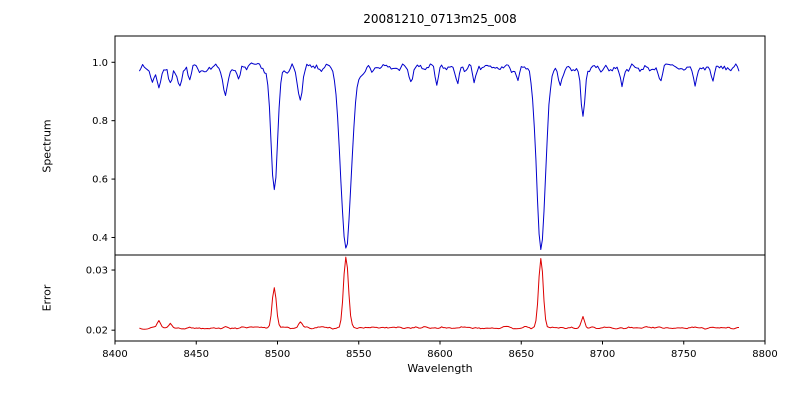 The height and width of the screenshot is (400, 800). Describe the element at coordinates (114, 354) in the screenshot. I see `x-tick-label: 8400` at that location.